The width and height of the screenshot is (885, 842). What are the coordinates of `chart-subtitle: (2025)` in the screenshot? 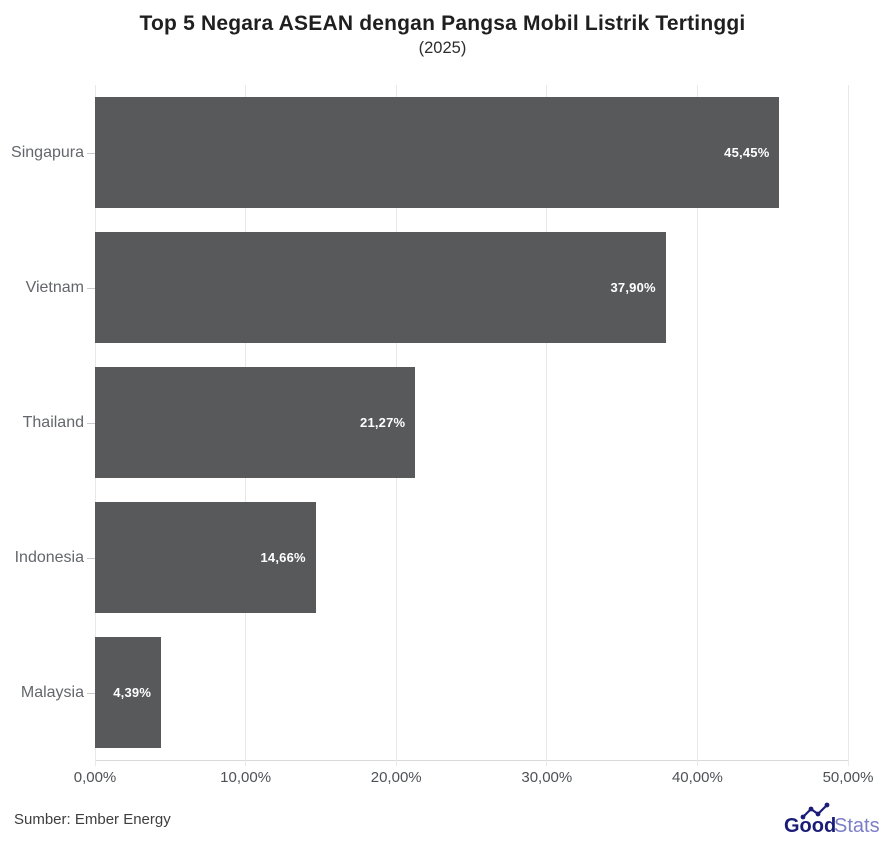 It's located at (442, 48).